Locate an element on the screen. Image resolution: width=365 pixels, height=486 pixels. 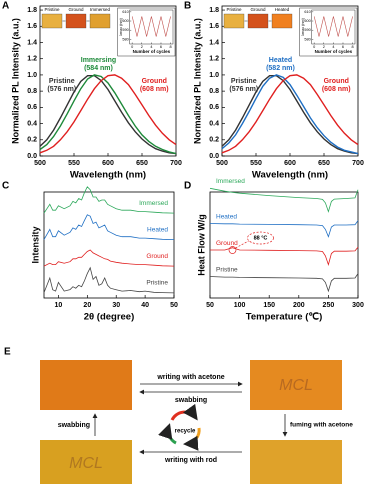
series-peak: (608 nm) is located at coordinates (154, 89).